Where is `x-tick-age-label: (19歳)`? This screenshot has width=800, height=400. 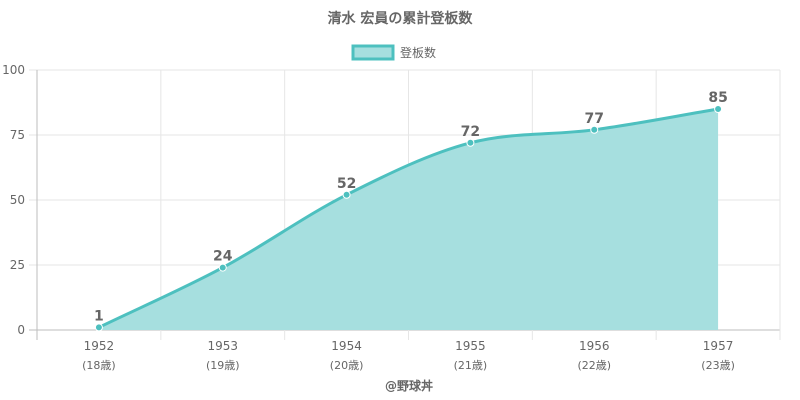
x-tick-age-label: (19歳) is located at coordinates (223, 365).